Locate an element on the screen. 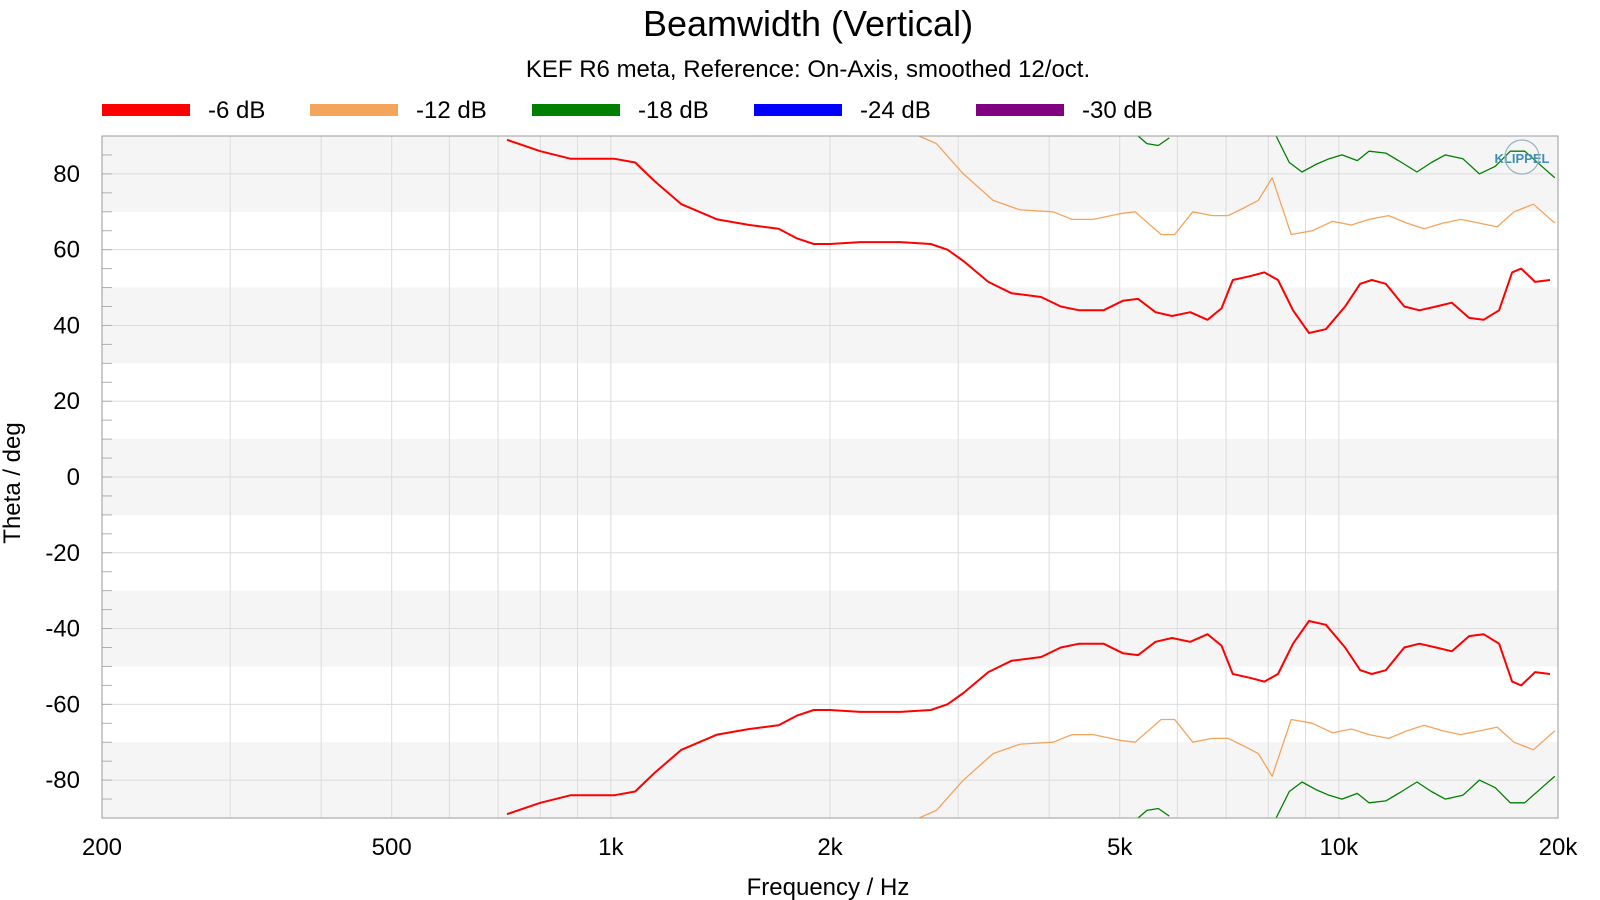 The width and height of the screenshot is (1600, 900). klippel-logo-text: KLIPPEL is located at coordinates (1522, 158).